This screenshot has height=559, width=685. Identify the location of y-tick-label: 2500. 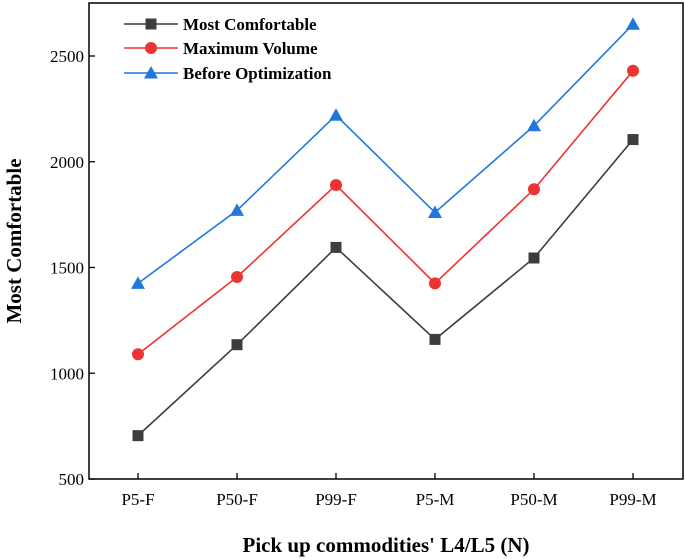
(67, 56).